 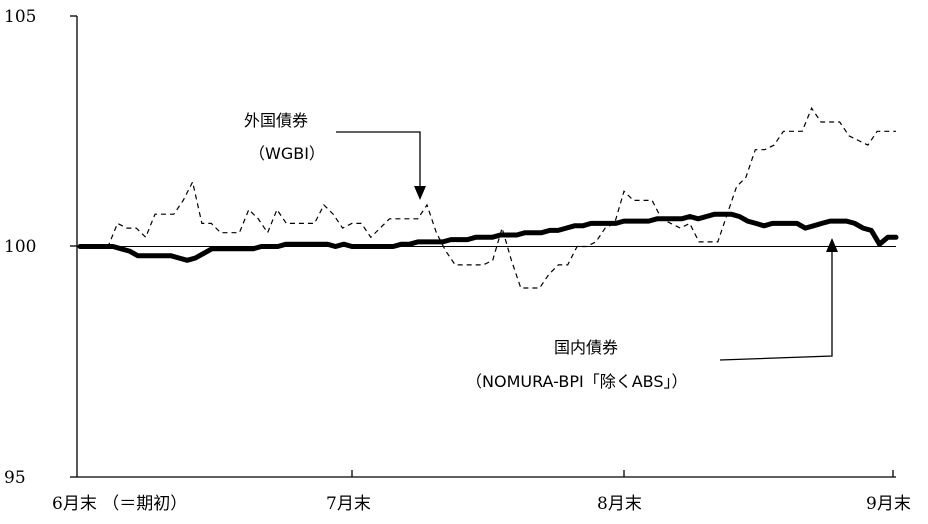 I want to click on annotation-foreign-arrowhead, so click(x=420, y=193).